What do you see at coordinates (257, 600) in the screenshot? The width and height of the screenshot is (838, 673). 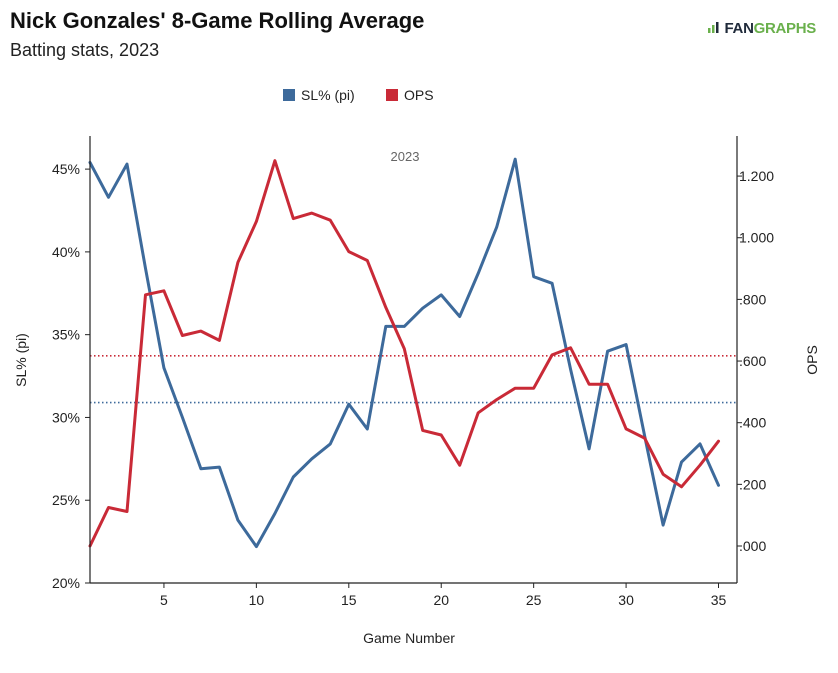 I see `x-tick-label: 10` at bounding box center [257, 600].